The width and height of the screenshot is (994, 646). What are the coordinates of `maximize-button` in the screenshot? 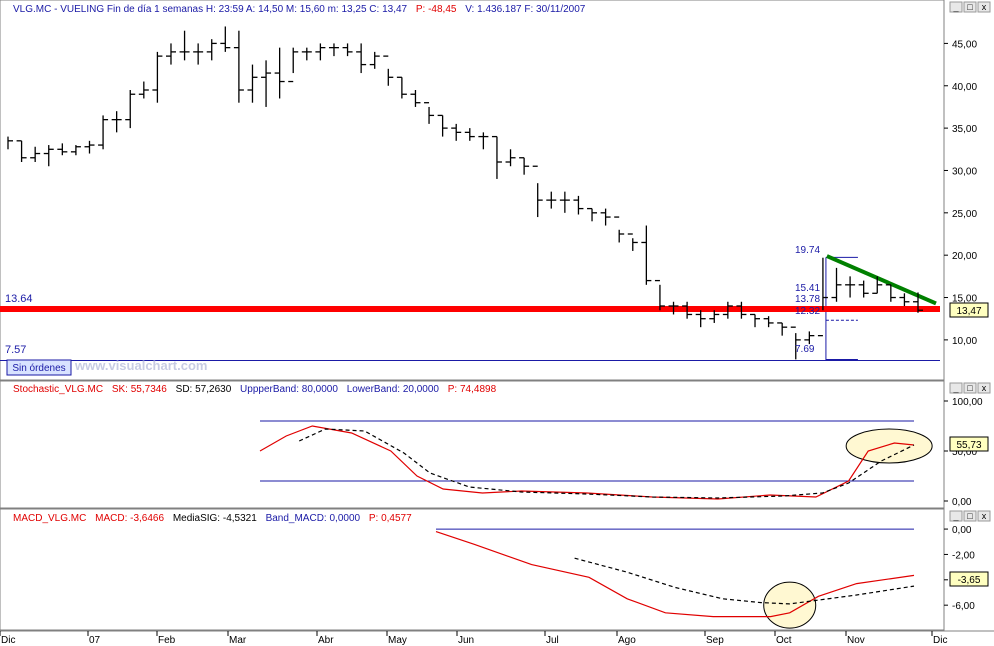 It's located at (970, 7).